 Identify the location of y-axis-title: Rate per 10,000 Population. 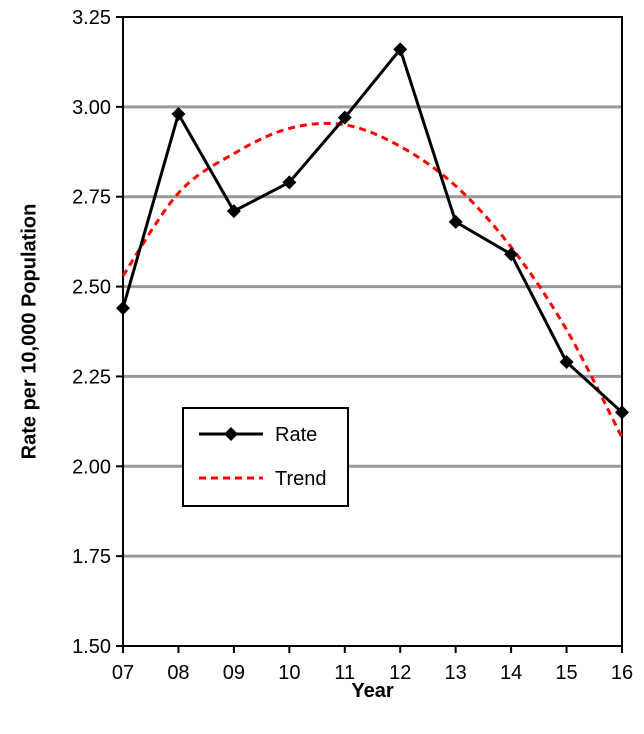
(29, 332).